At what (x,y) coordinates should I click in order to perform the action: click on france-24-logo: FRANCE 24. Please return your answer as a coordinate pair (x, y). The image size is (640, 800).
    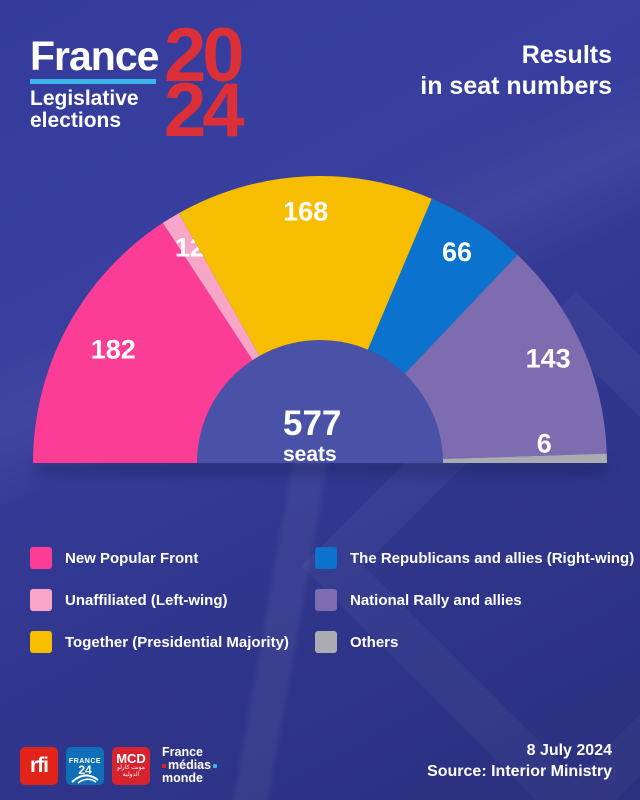
    Looking at the image, I should click on (85, 765).